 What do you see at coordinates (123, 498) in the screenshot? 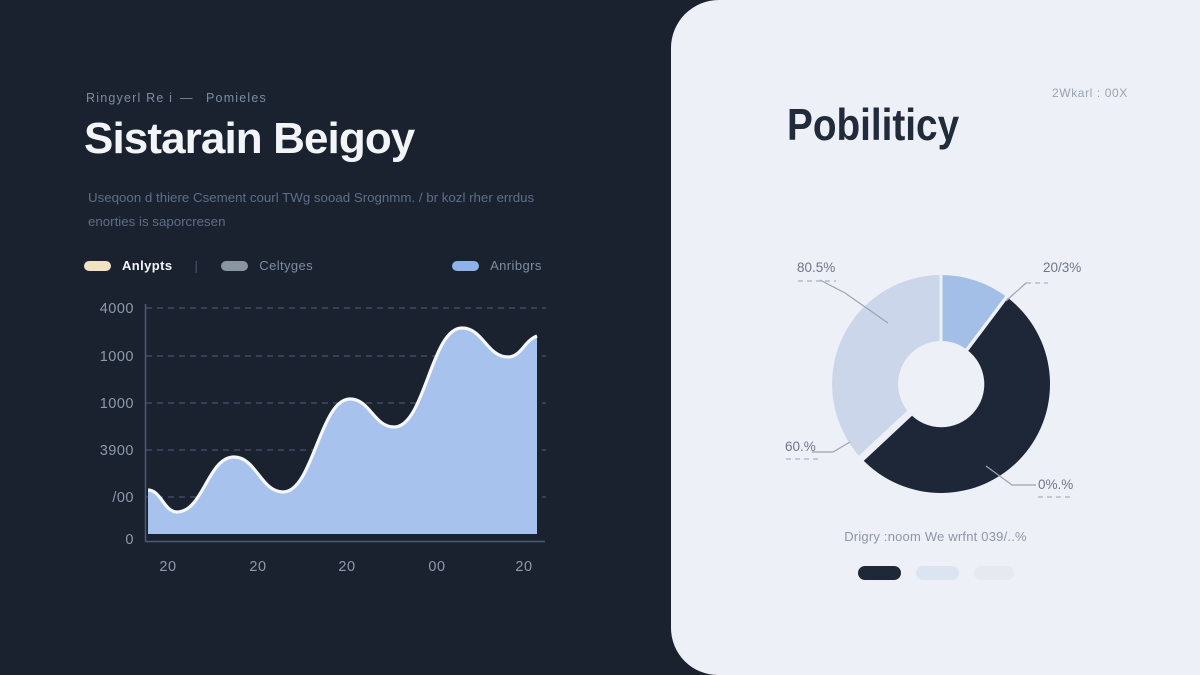
I see `svg-text: /00` at bounding box center [123, 498].